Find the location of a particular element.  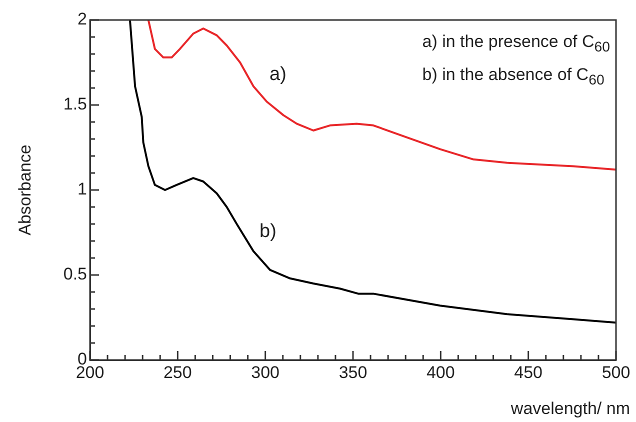

annotation: b) in the absence of C$_{60}$ is located at coordinates (514, 77).